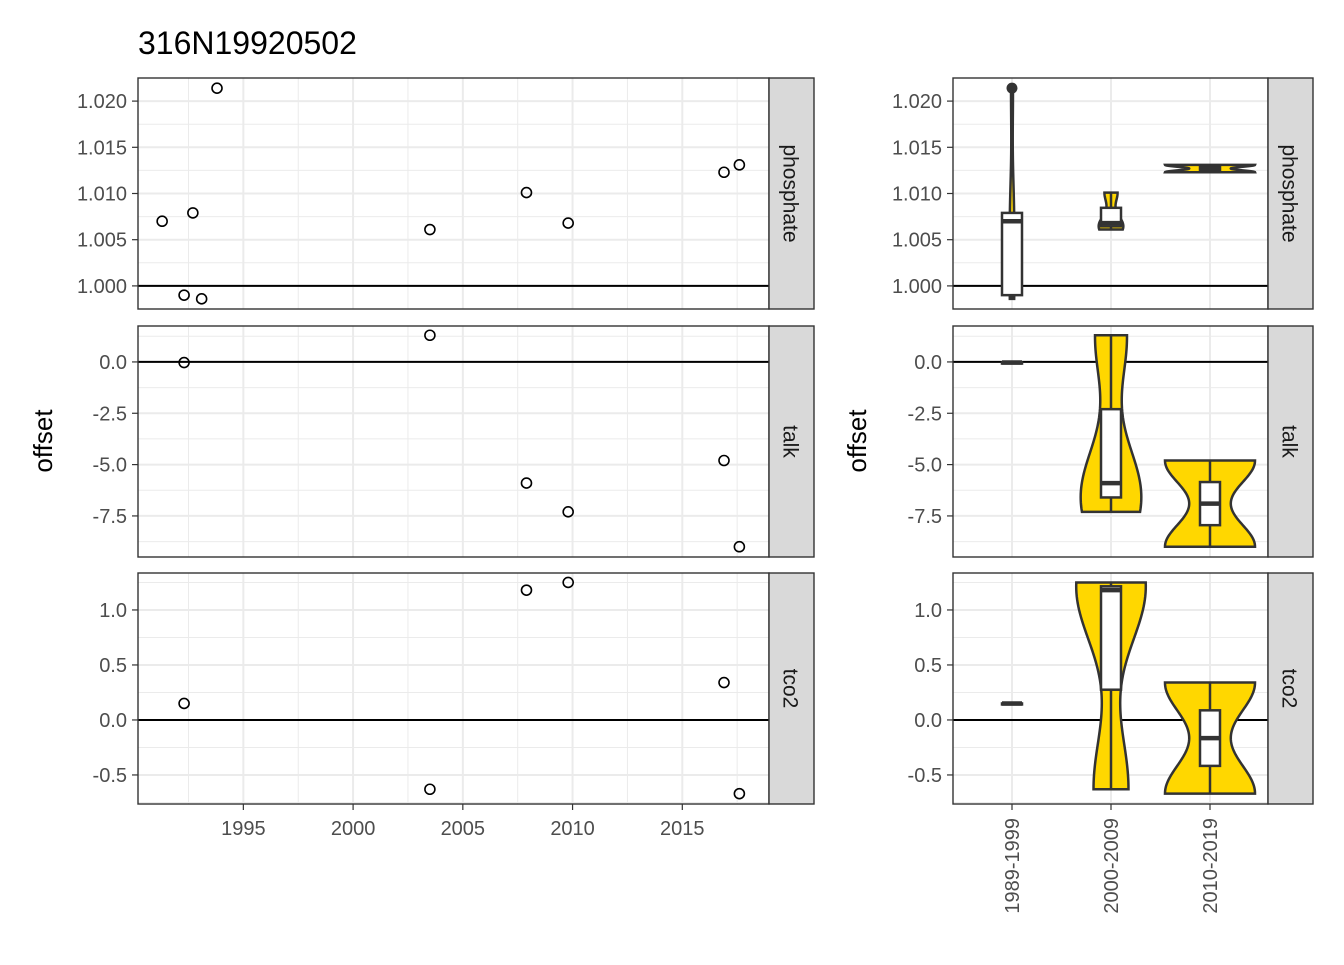 The image size is (1344, 965). What do you see at coordinates (463, 829) in the screenshot?
I see `x-tick-label: 2005` at bounding box center [463, 829].